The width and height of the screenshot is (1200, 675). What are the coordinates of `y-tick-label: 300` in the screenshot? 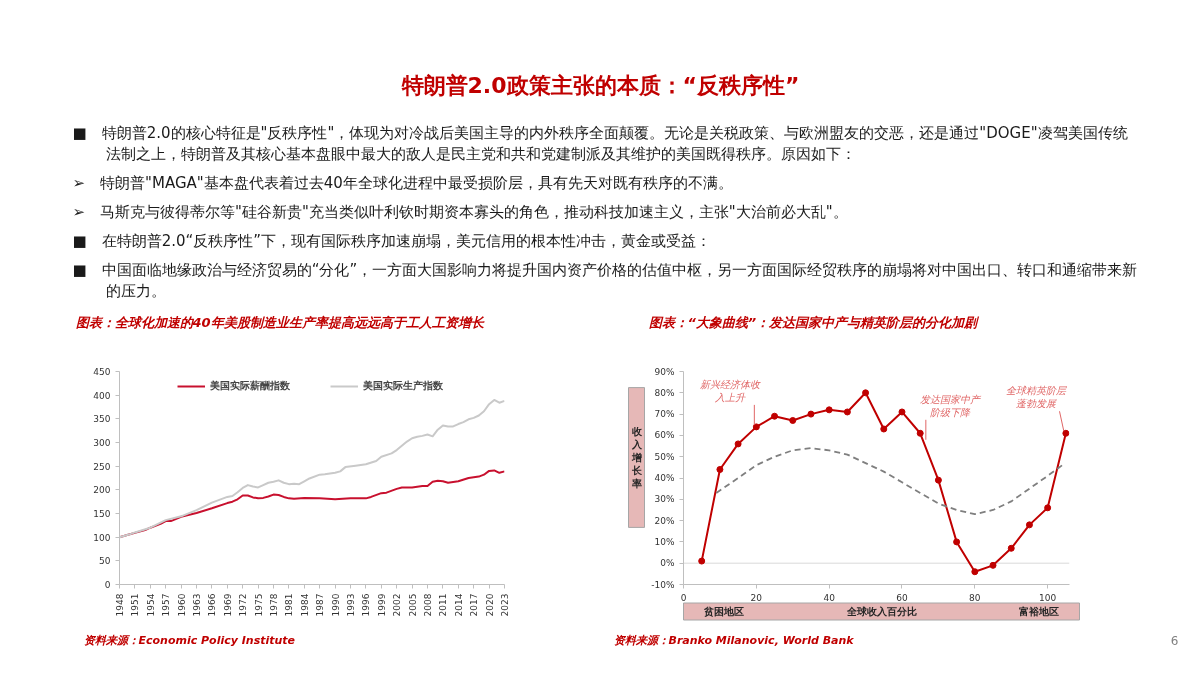 It's located at (102, 443).